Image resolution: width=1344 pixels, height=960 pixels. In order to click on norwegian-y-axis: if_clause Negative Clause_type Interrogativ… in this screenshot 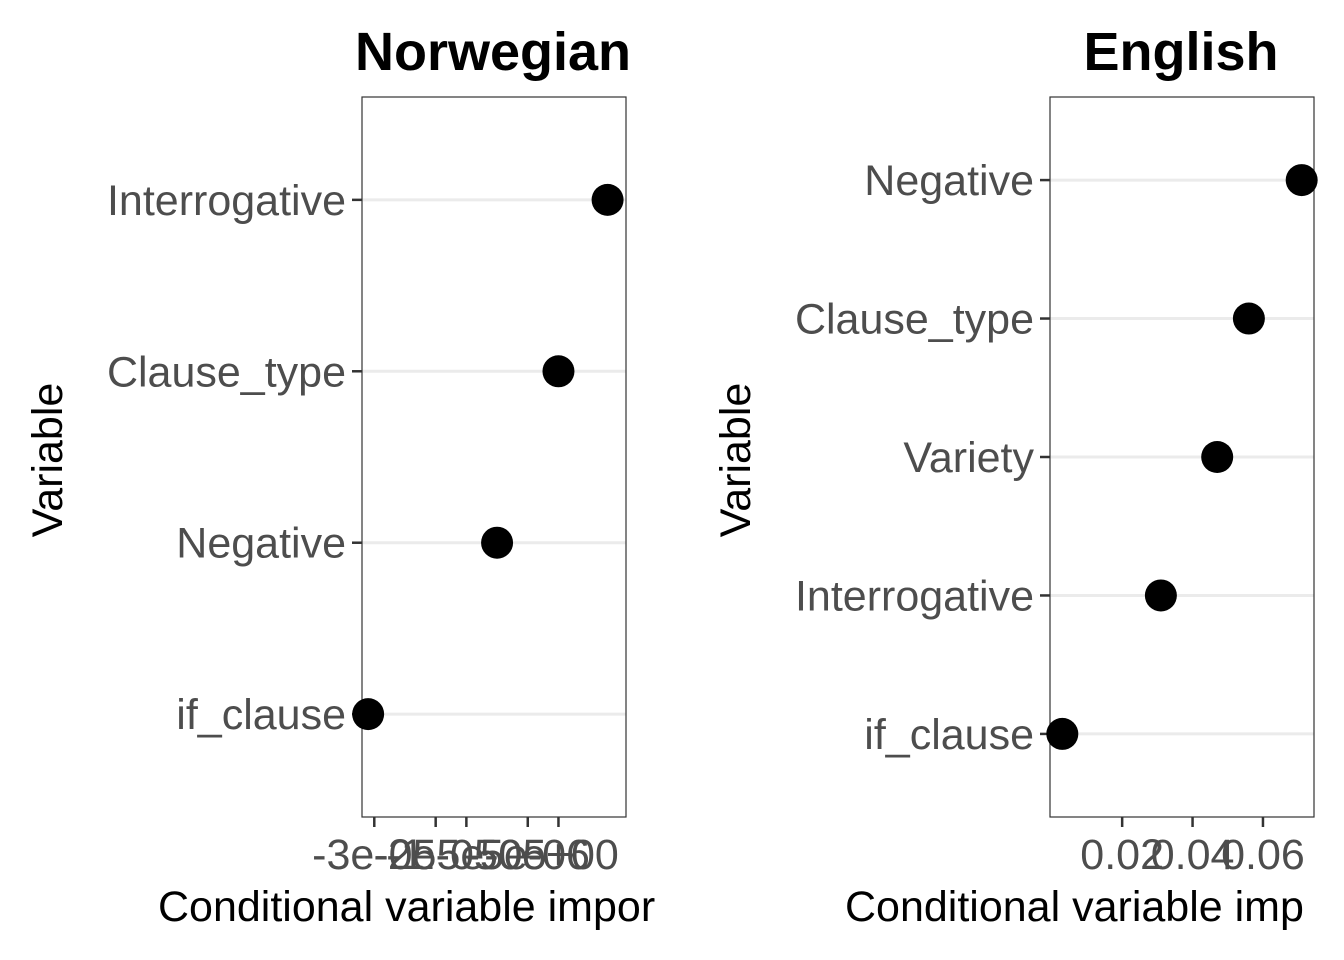, I will do `click(234, 458)`.